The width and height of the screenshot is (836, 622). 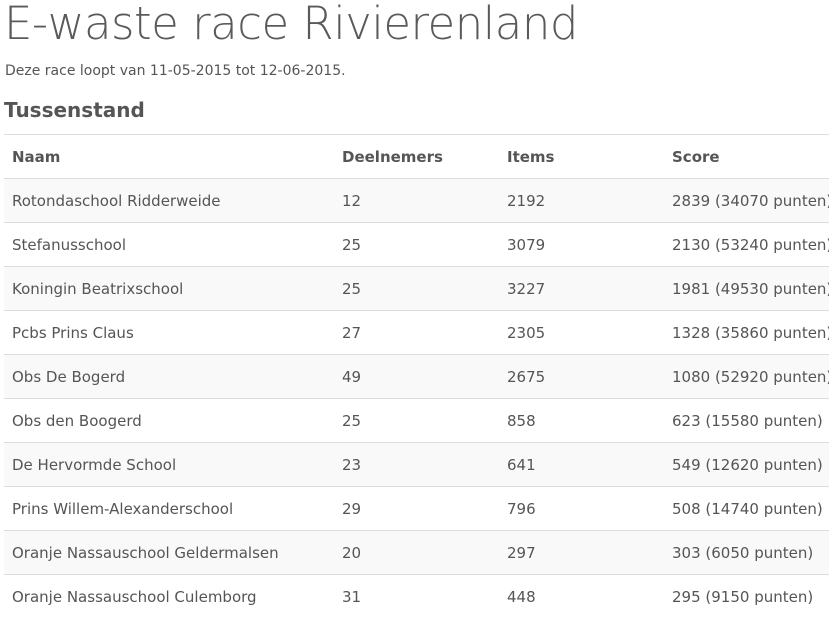 What do you see at coordinates (169, 376) in the screenshot?
I see `cell-naam: Obs De Bogerd` at bounding box center [169, 376].